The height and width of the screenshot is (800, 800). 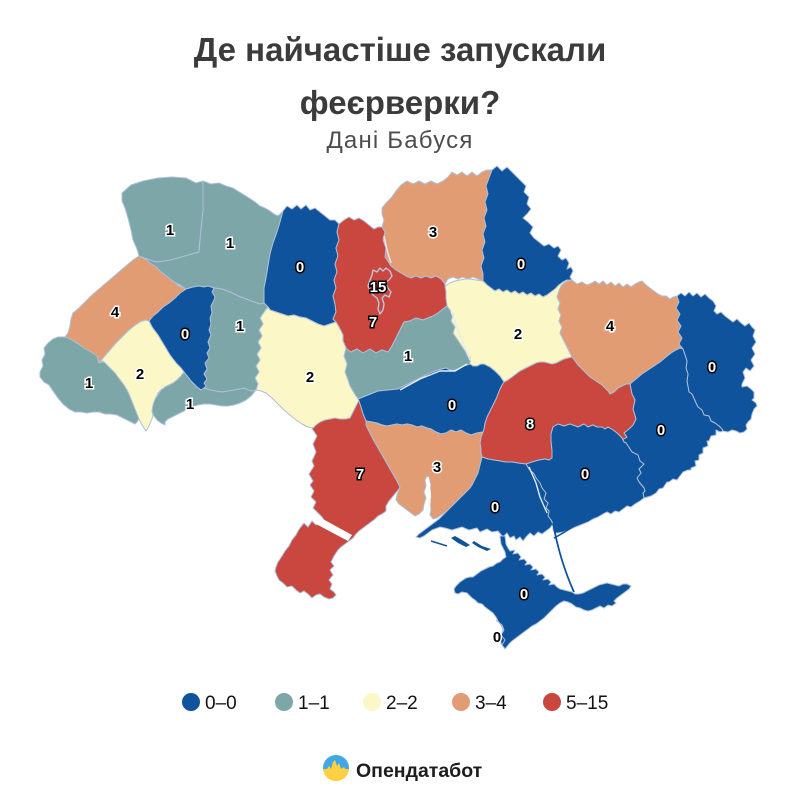 What do you see at coordinates (491, 703) in the screenshot?
I see `svg-text: 3–4` at bounding box center [491, 703].